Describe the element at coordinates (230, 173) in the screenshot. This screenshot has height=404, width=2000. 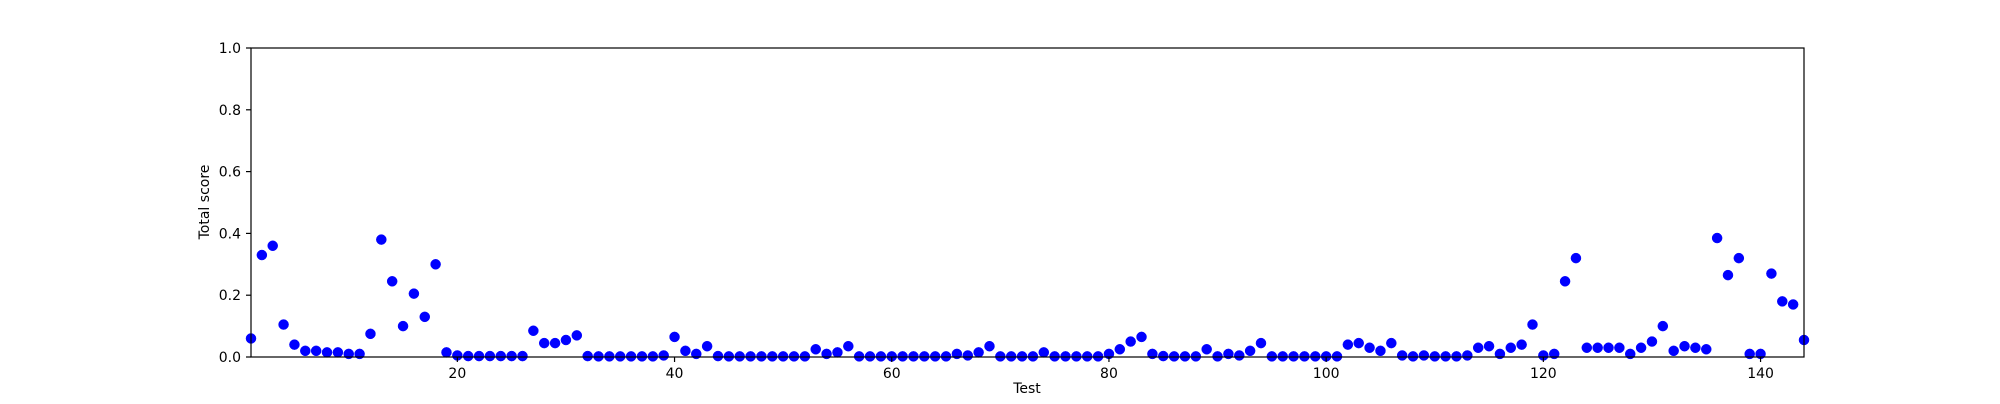
I see `y-tick-label-0.6: 0.6` at that location.